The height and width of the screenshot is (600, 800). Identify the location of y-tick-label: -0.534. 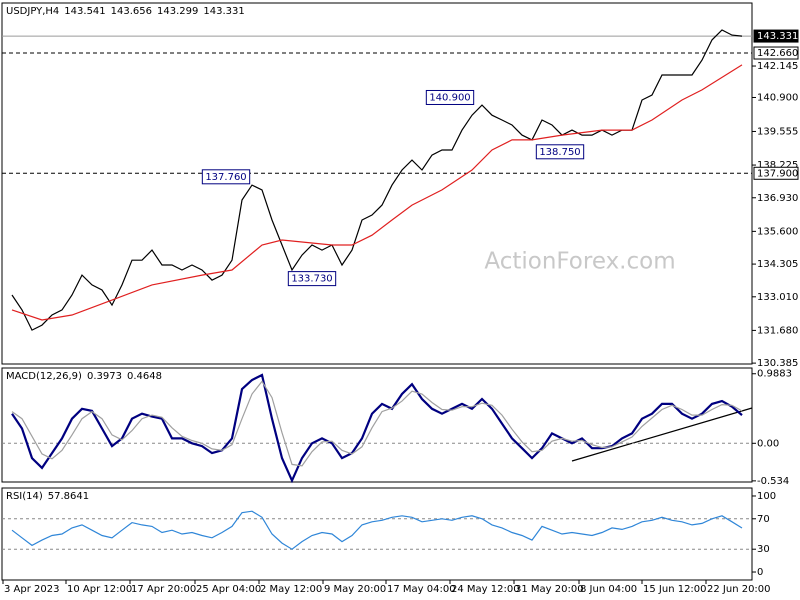
(773, 481).